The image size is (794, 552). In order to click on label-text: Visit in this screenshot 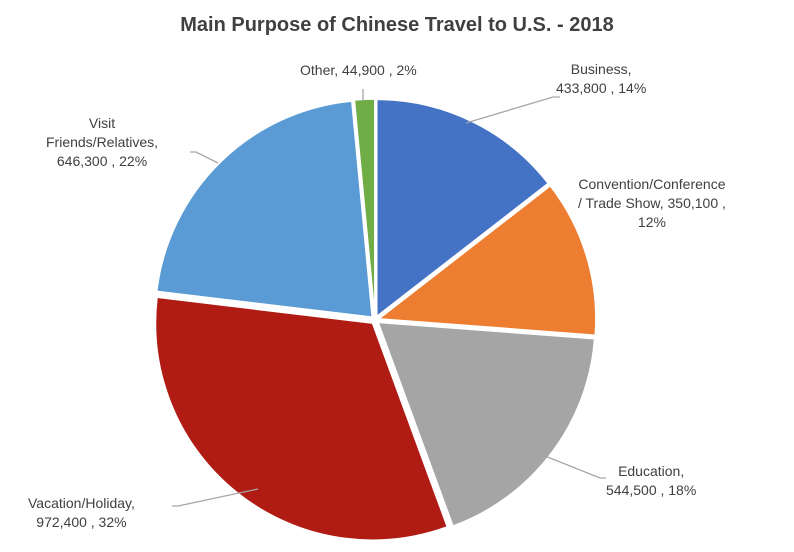, I will do `click(102, 123)`.